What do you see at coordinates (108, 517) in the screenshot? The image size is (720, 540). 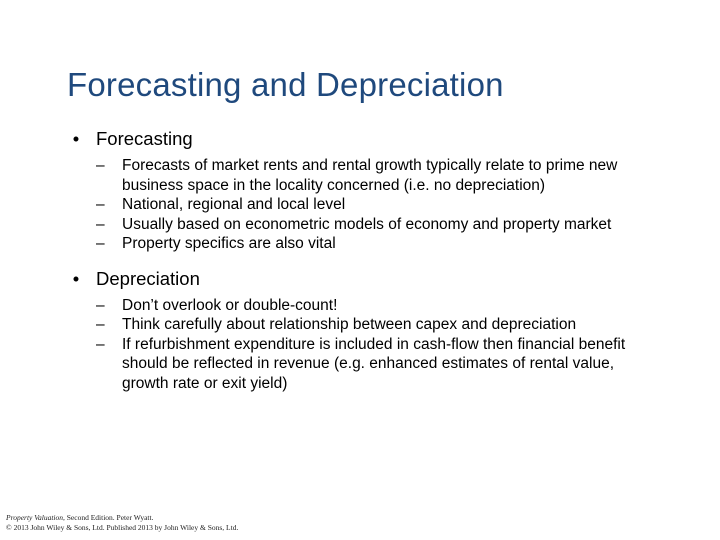 I see `footer-edition: , Second Edition. Peter Wyatt.` at bounding box center [108, 517].